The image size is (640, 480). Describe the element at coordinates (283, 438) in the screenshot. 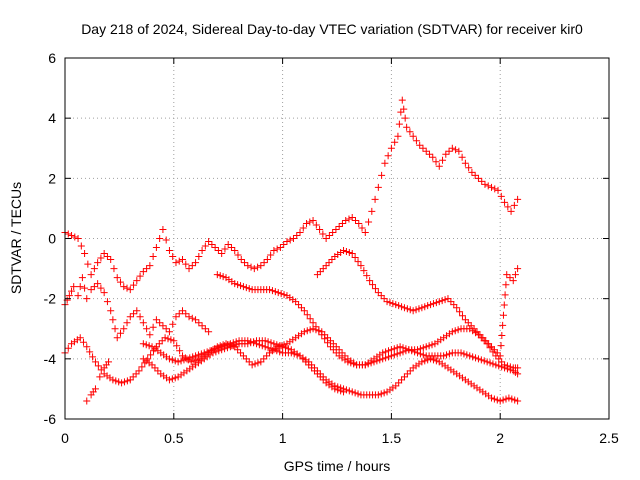

I see `x-tick-label: 1` at that location.